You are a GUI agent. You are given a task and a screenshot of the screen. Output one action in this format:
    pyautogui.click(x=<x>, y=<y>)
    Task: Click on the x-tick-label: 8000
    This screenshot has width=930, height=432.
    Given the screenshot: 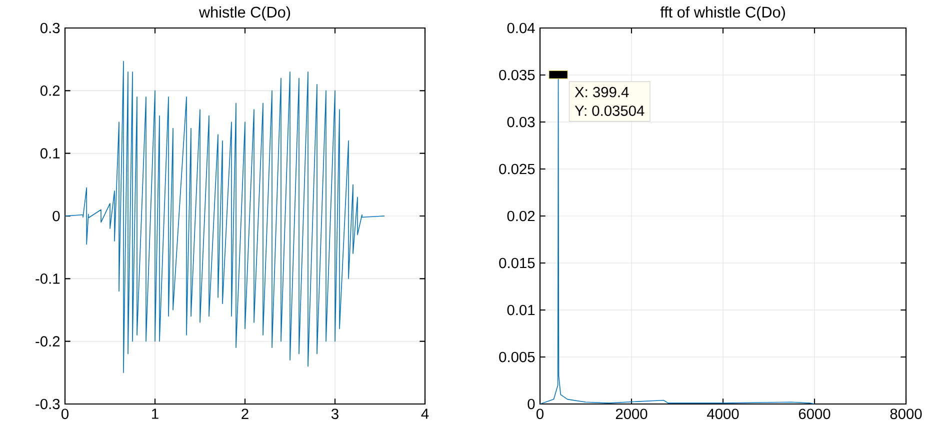 What is the action you would take?
    pyautogui.click(x=906, y=414)
    